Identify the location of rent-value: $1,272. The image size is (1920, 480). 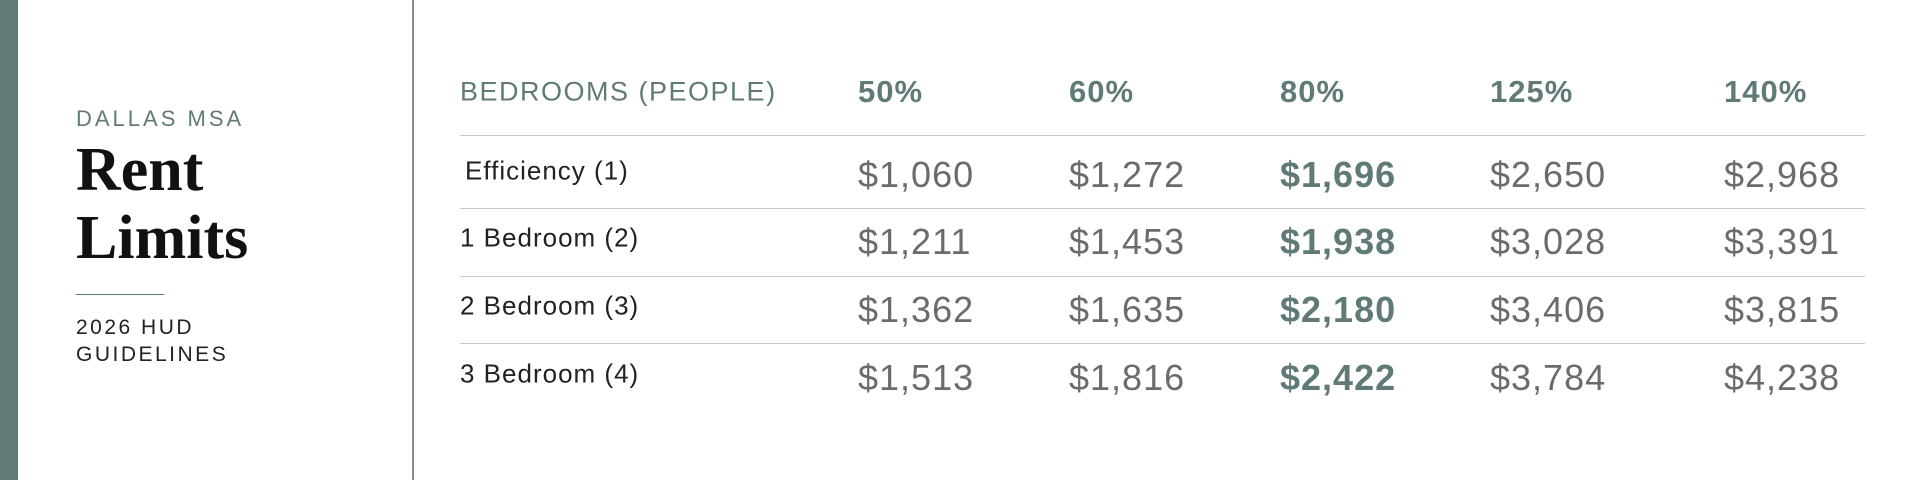
(1127, 174).